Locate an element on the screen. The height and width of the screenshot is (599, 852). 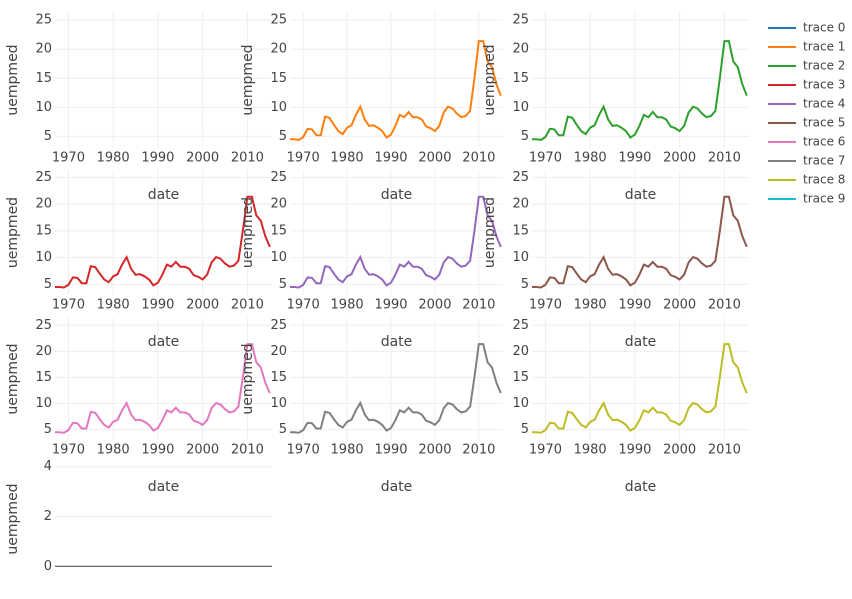
legend-label: trace 9 is located at coordinates (824, 199).